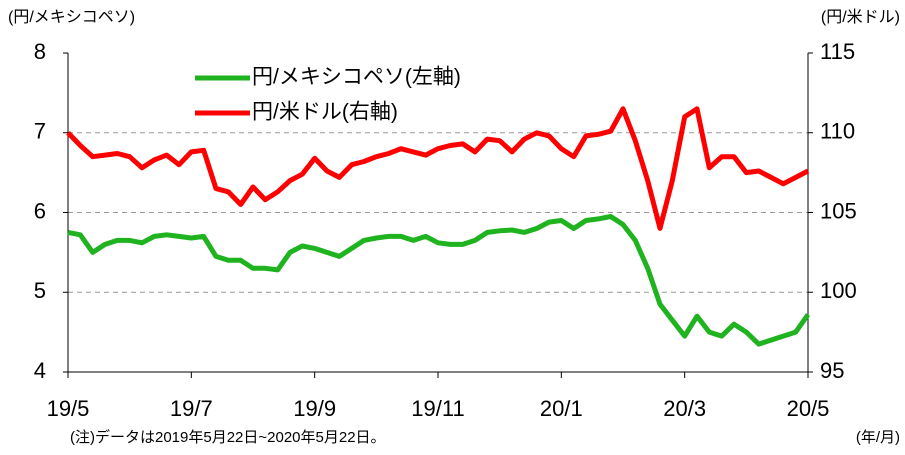 Image resolution: width=905 pixels, height=455 pixels. I want to click on y-tick-label: 8, so click(40, 51).